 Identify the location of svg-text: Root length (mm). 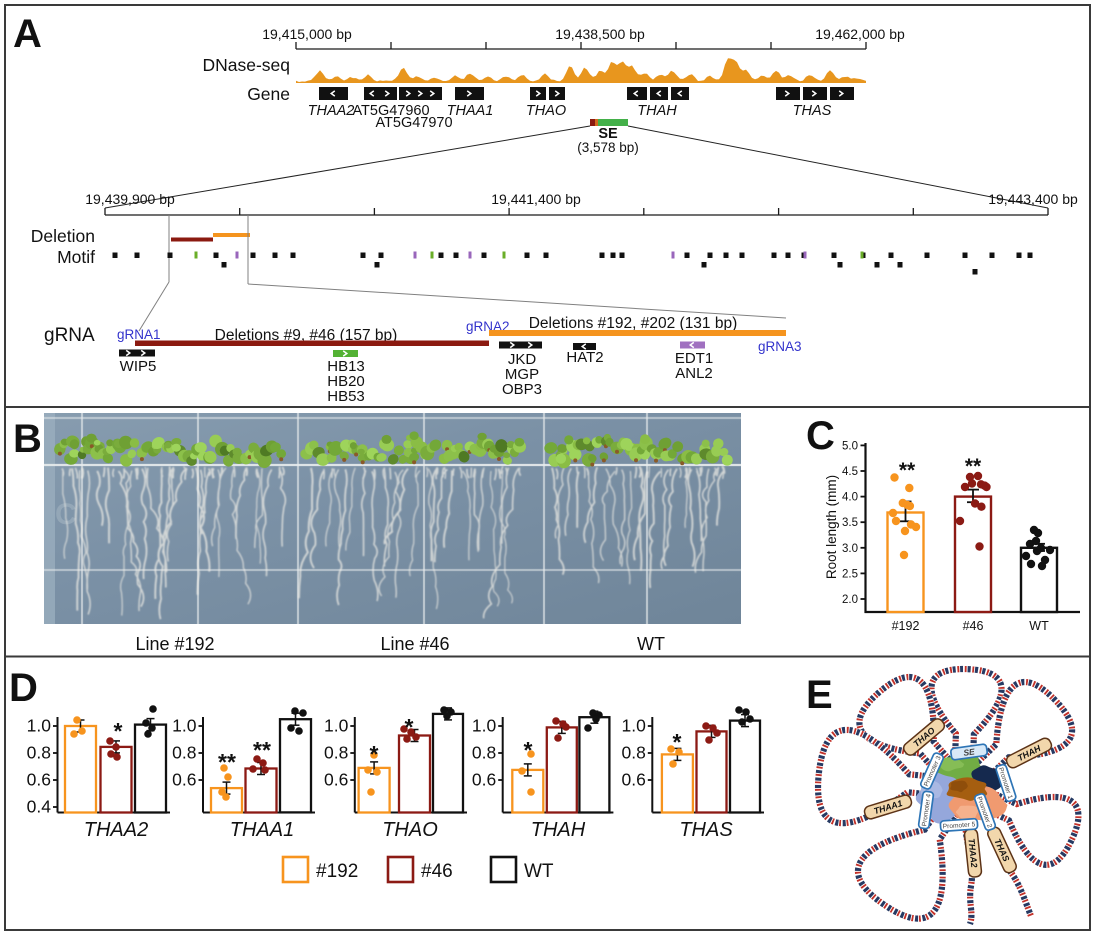
(831, 527).